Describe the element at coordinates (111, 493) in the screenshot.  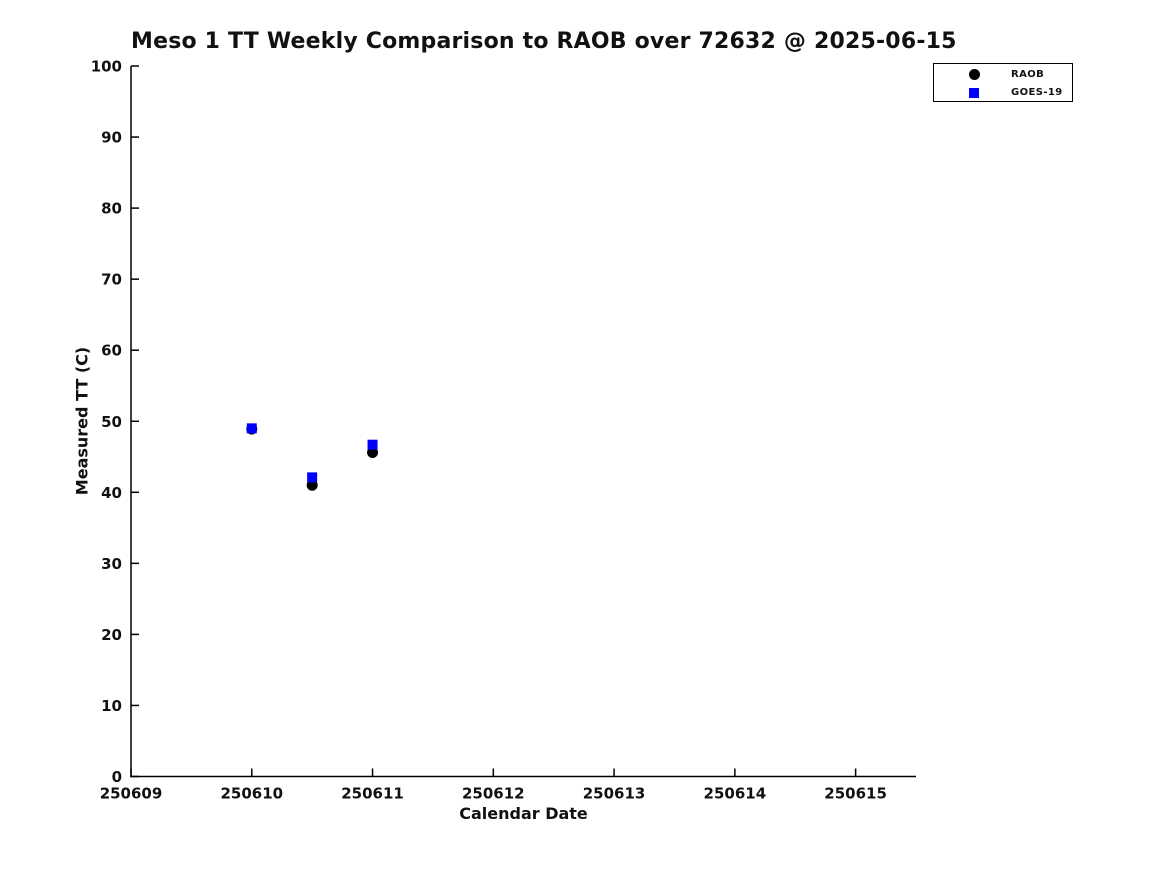
I see `y-tick-label: 40` at that location.